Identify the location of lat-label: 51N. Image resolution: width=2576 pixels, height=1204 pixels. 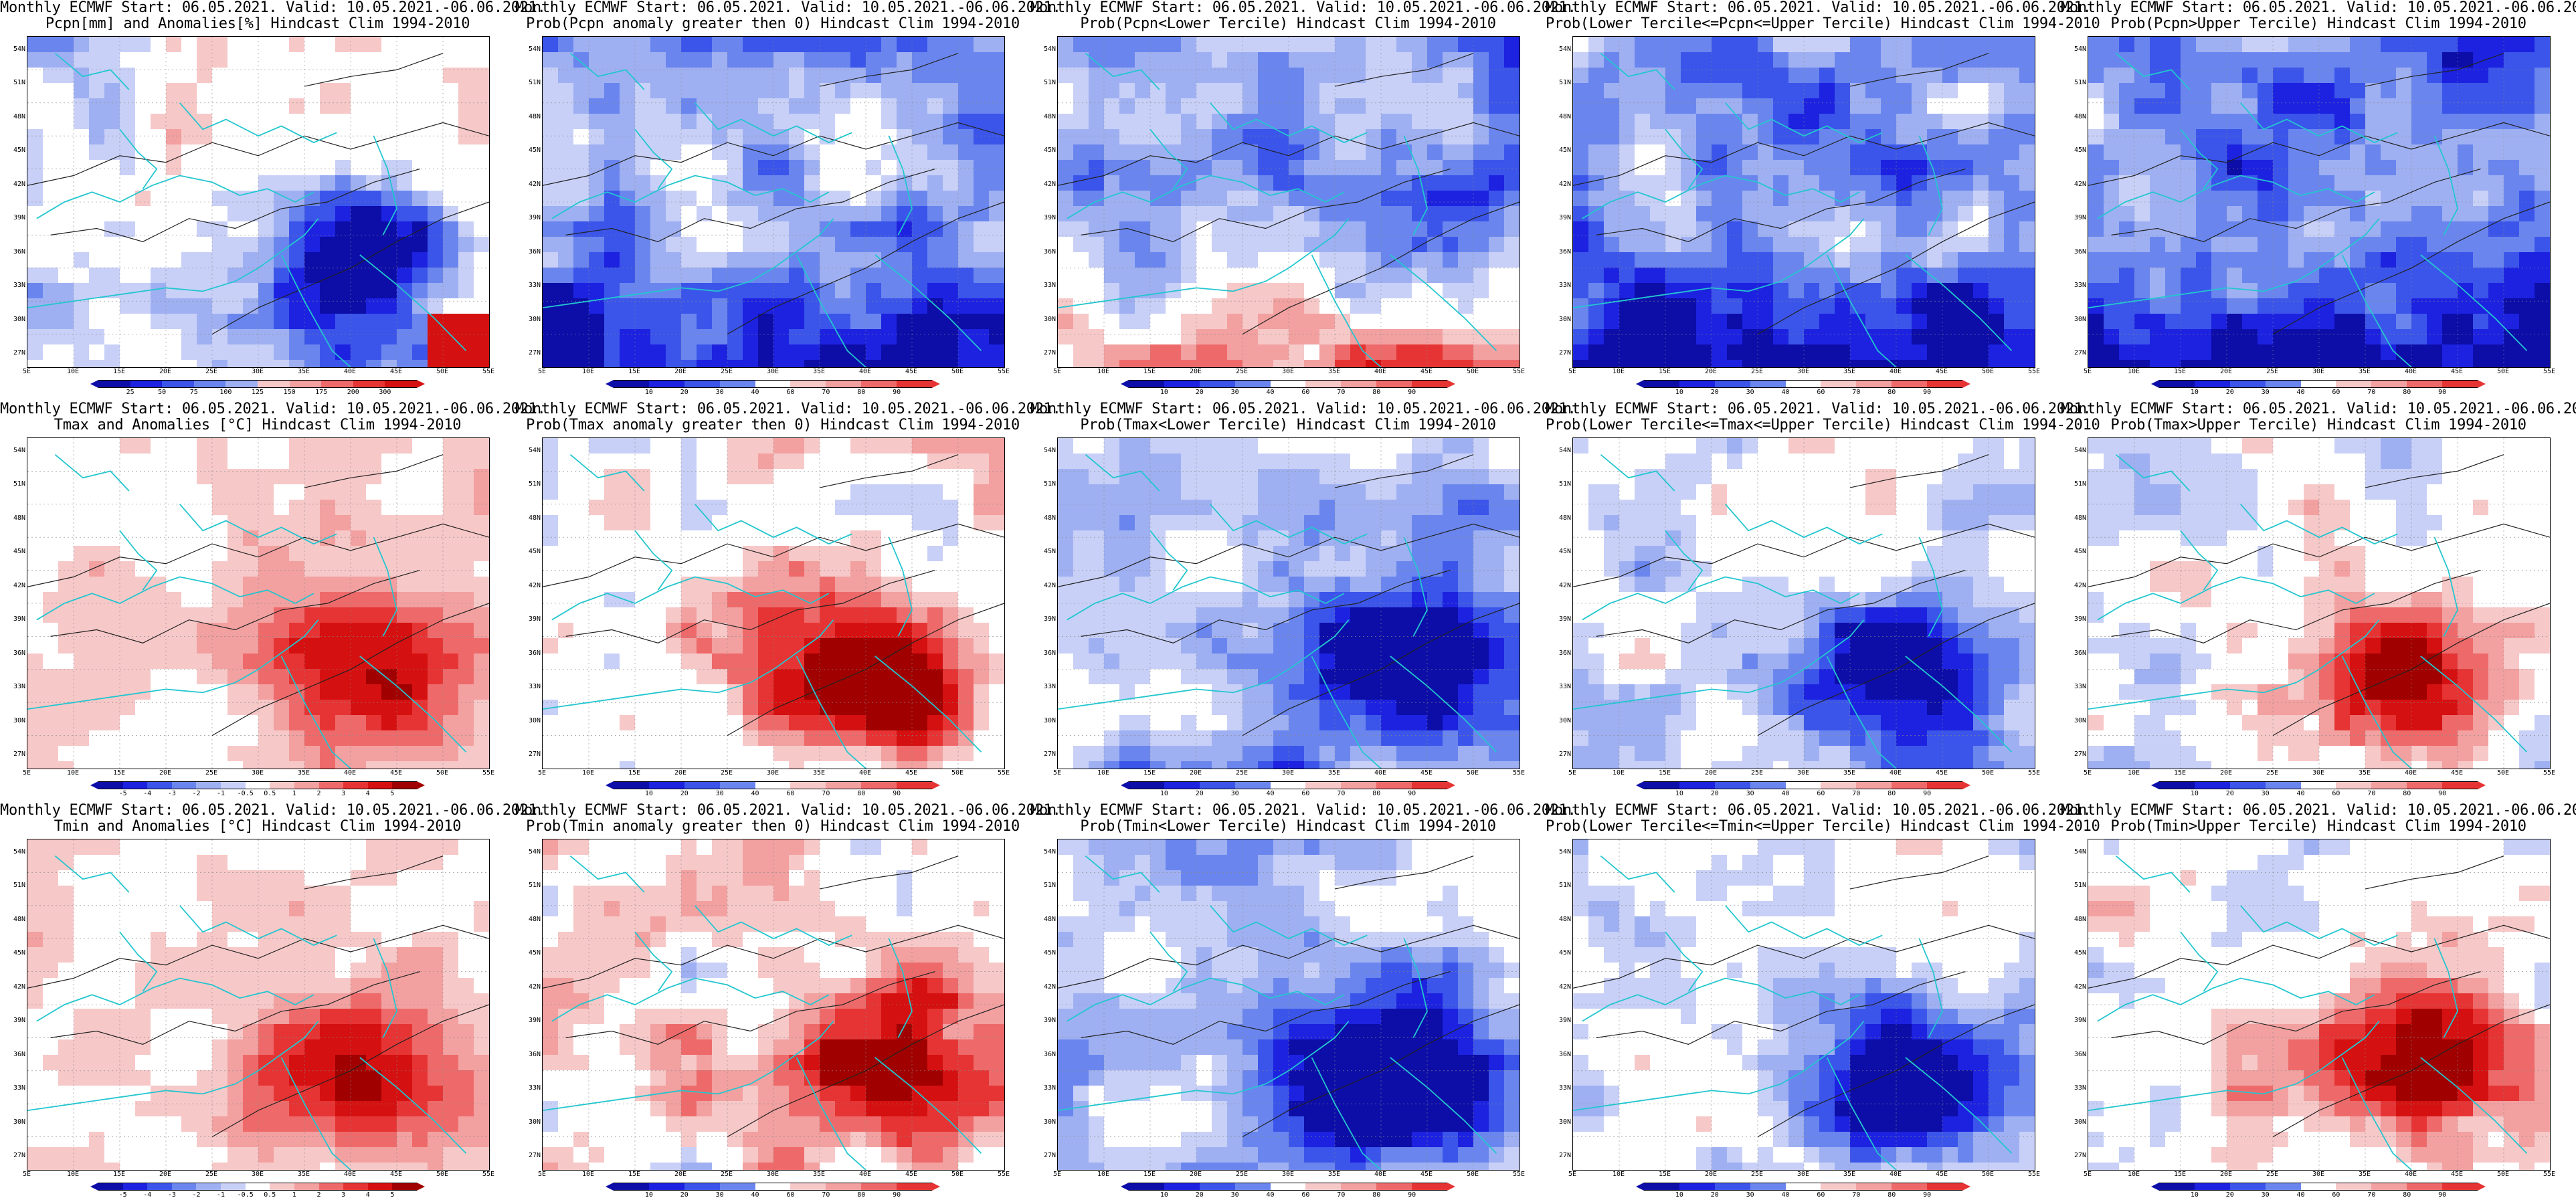
(534, 484).